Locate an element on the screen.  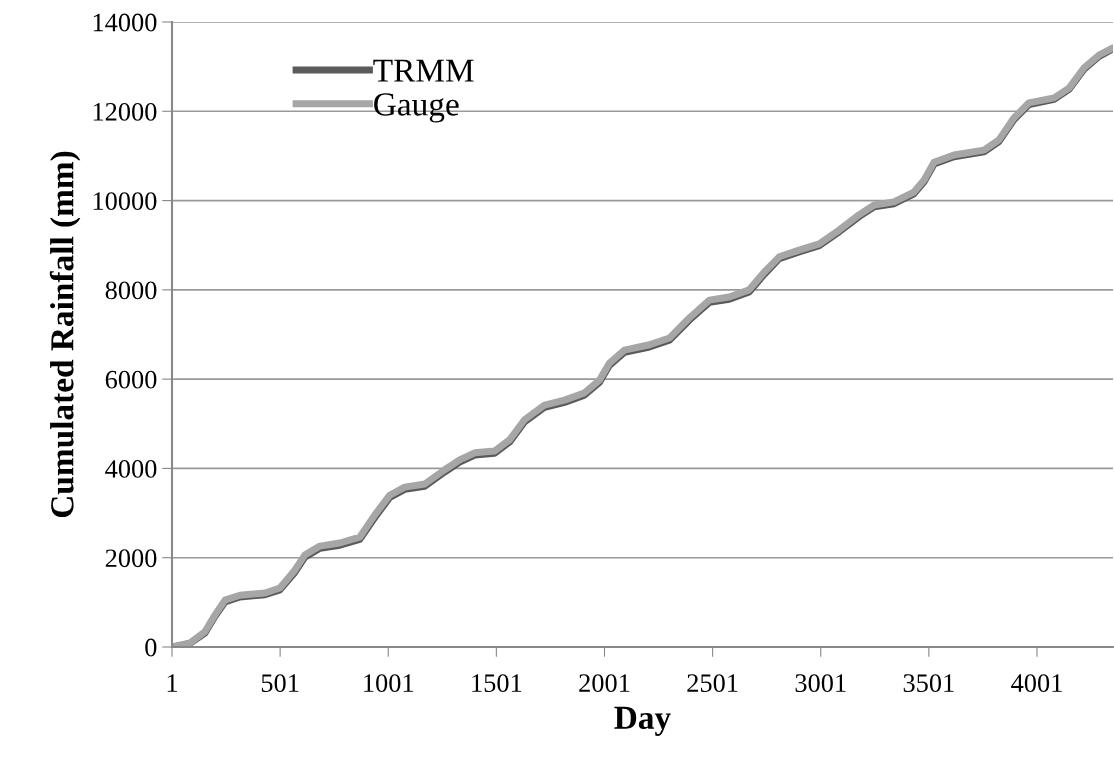
x-tick-label: 2001 is located at coordinates (604, 683).